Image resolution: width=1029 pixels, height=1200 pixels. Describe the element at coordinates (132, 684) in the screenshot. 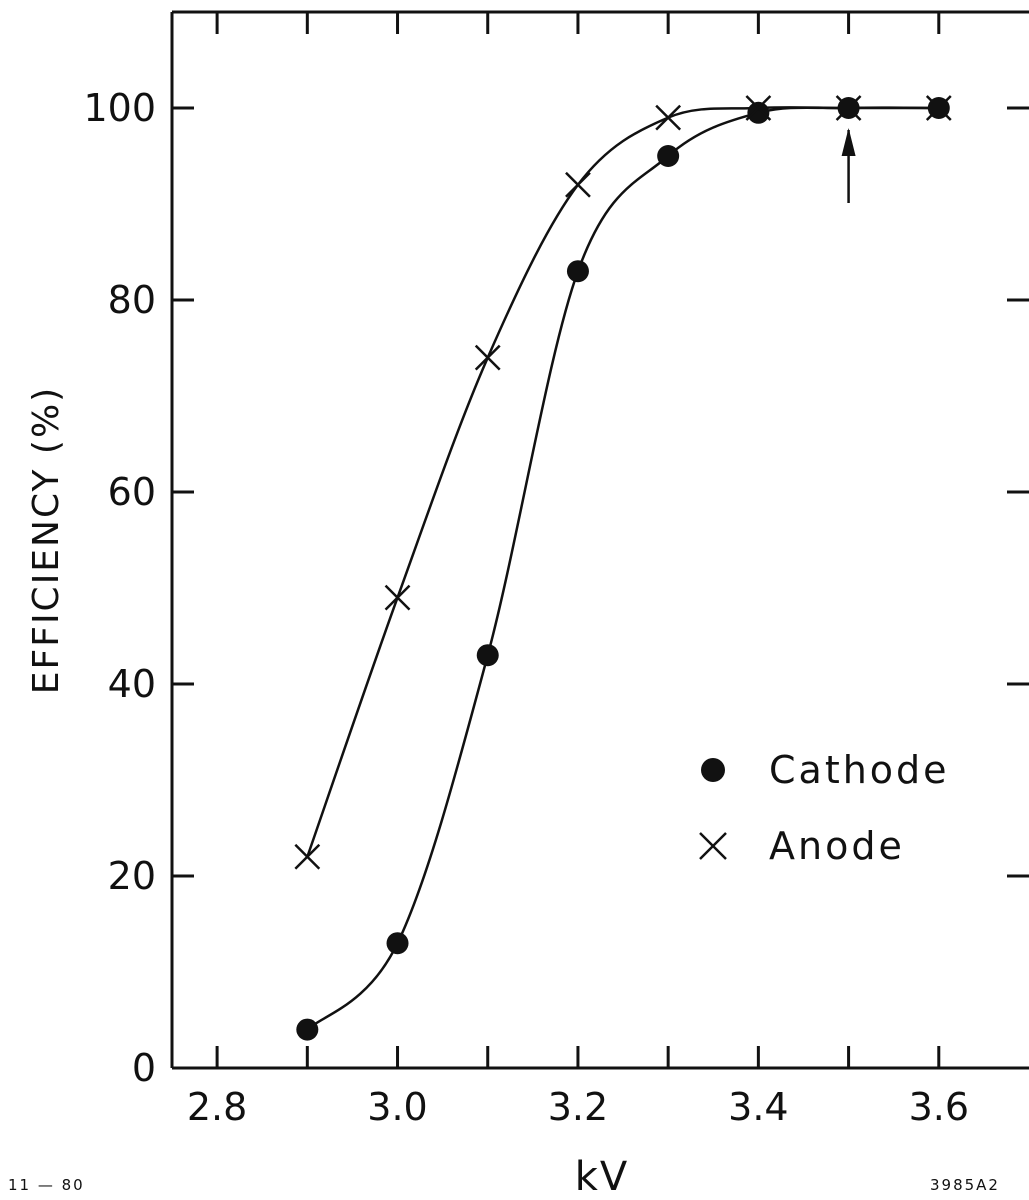

I see `y-tick-label: 40` at that location.